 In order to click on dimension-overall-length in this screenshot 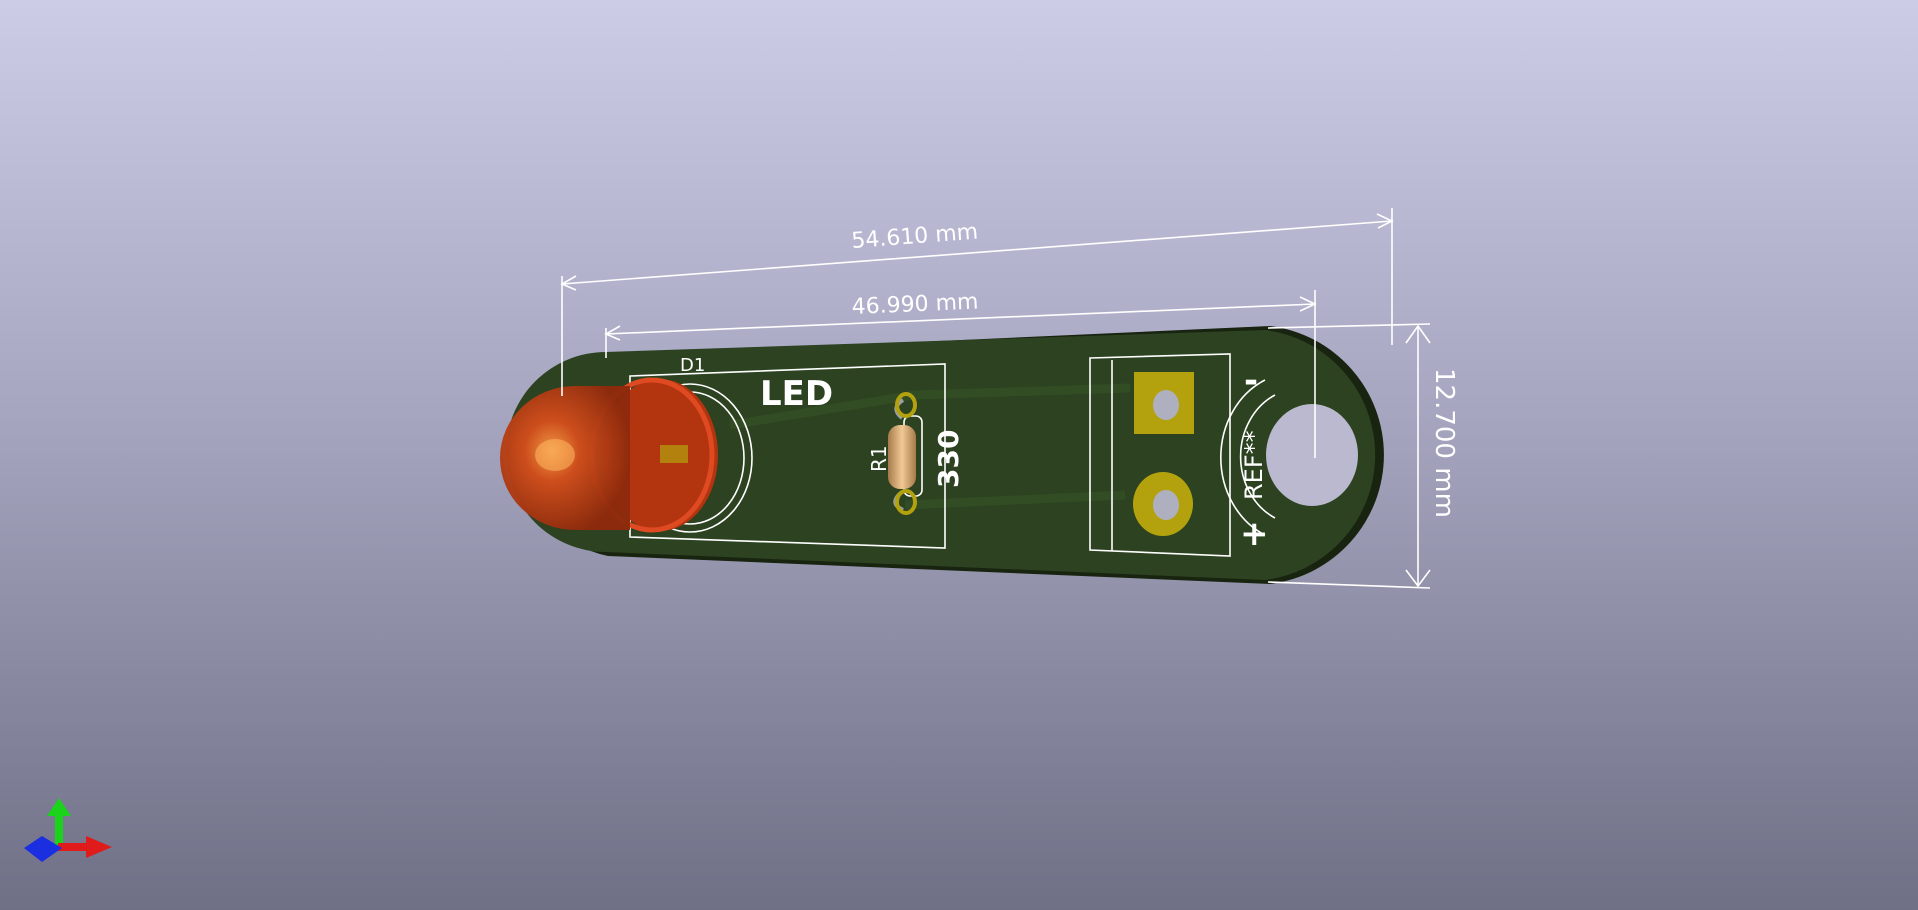, I will do `click(977, 302)`.